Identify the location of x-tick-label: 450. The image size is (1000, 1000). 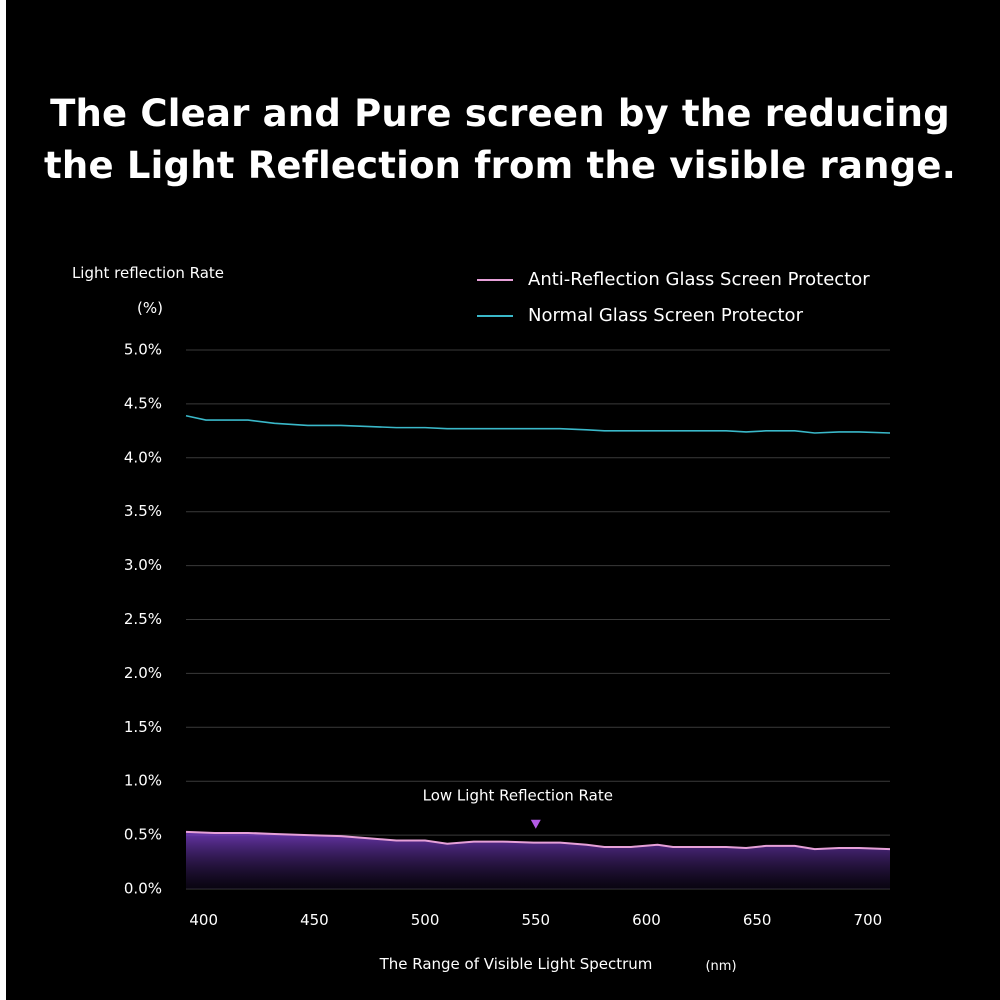
(314, 920).